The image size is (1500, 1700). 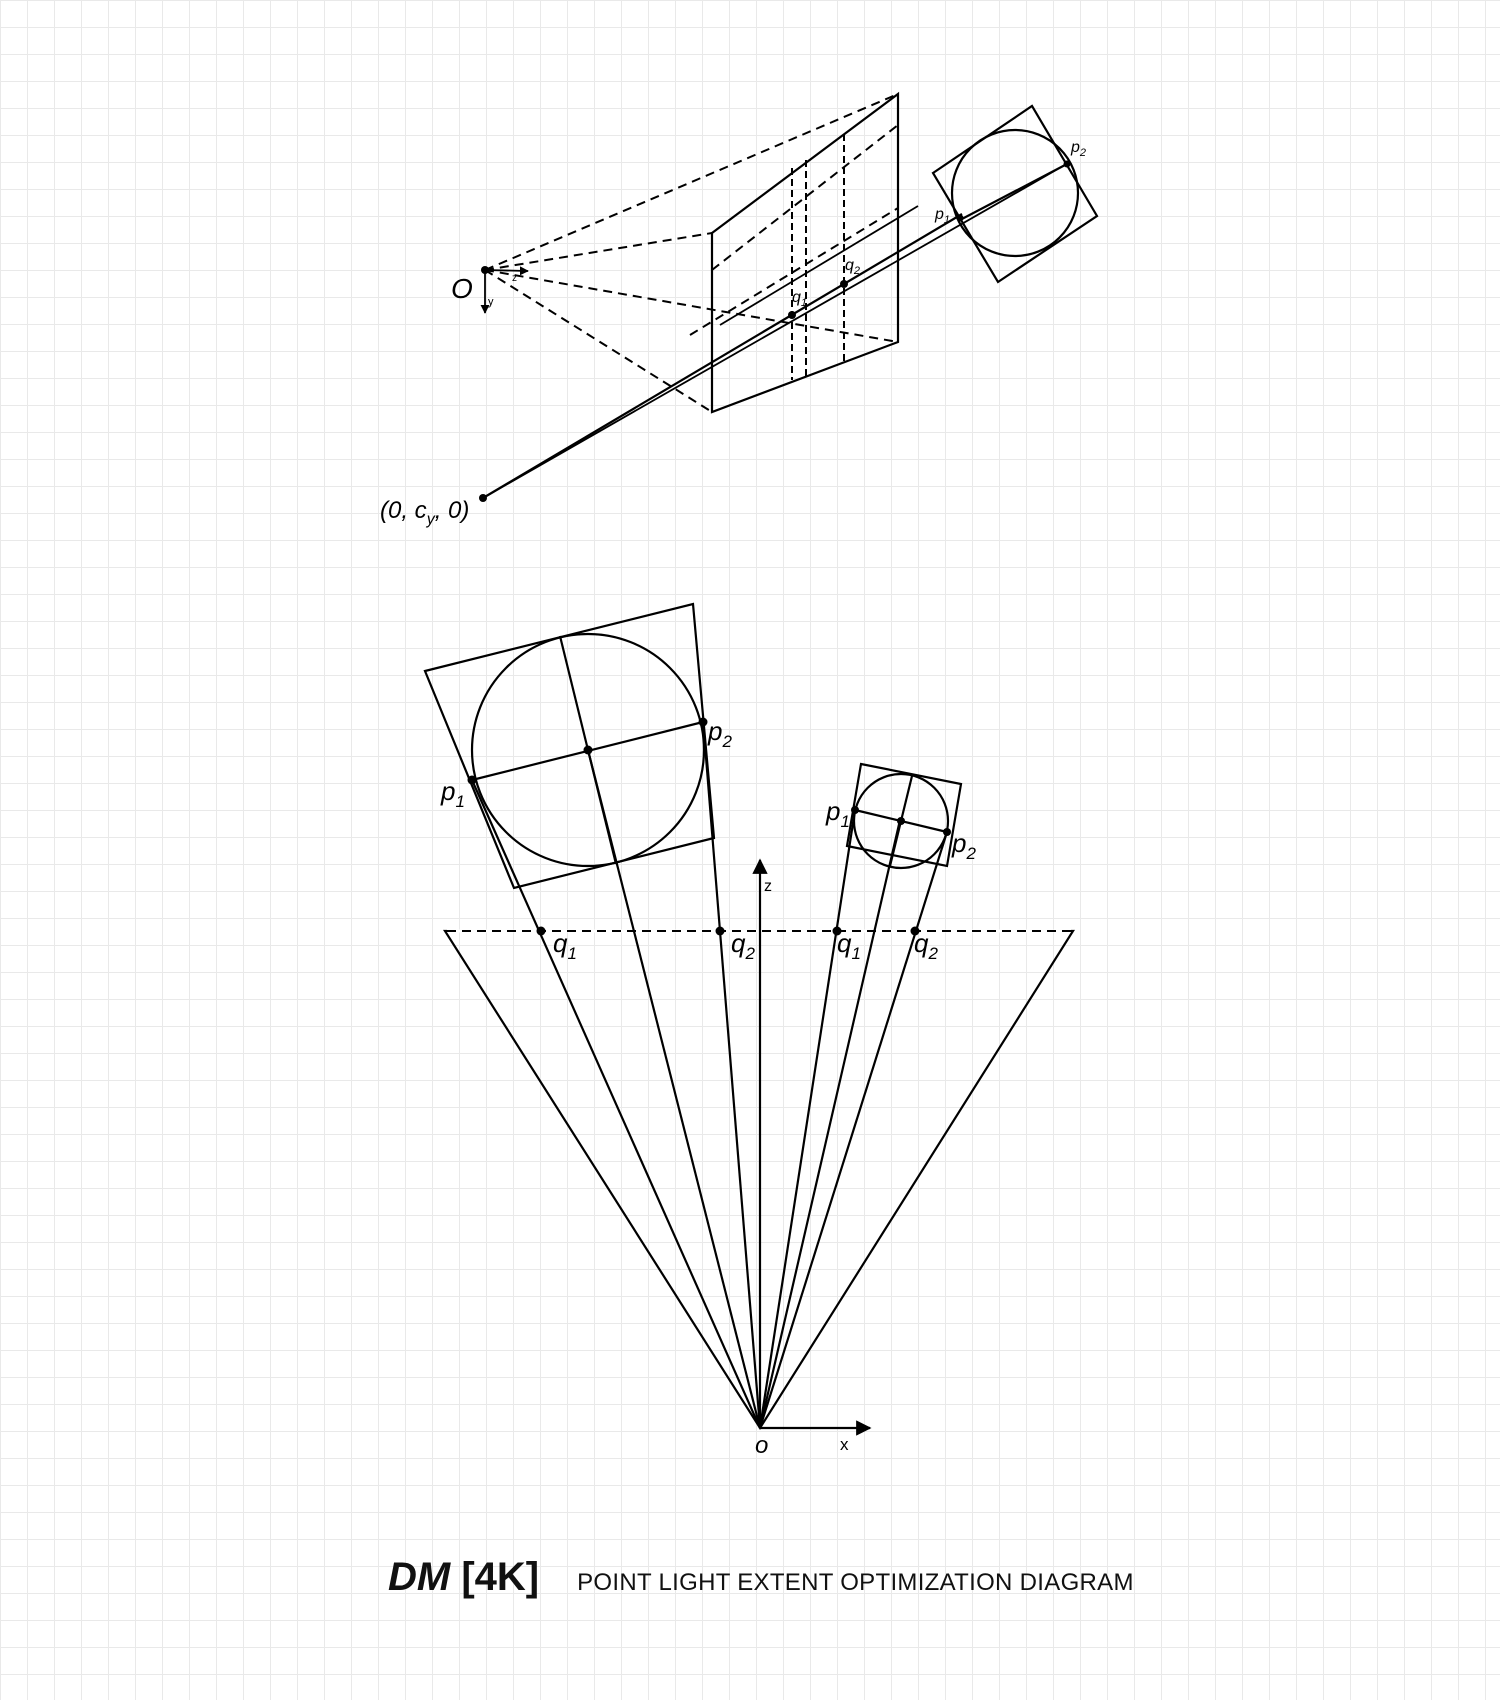 What do you see at coordinates (500, 1577) in the screenshot?
I see `brand-4k: [4K]` at bounding box center [500, 1577].